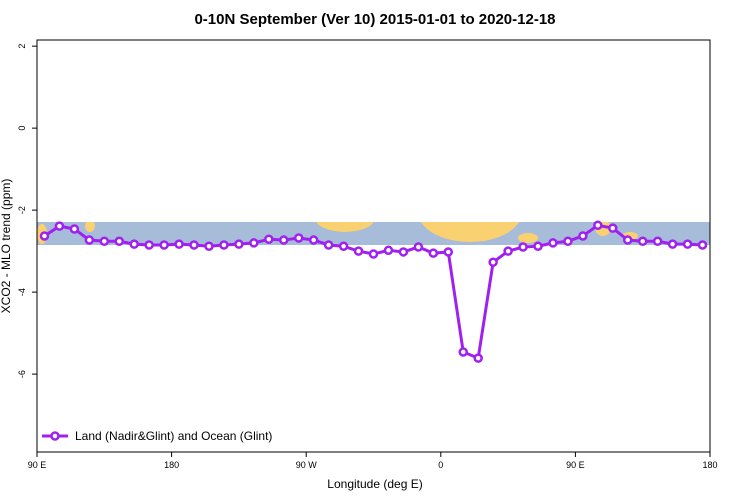 The width and height of the screenshot is (750, 500). What do you see at coordinates (22, 374) in the screenshot?
I see `y-tick-label: -6` at bounding box center [22, 374].